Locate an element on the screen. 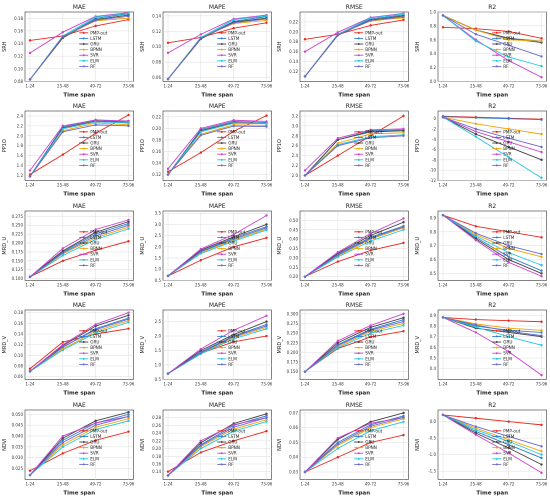 This screenshot has width=550, height=497. plot-frame is located at coordinates (79, 444).